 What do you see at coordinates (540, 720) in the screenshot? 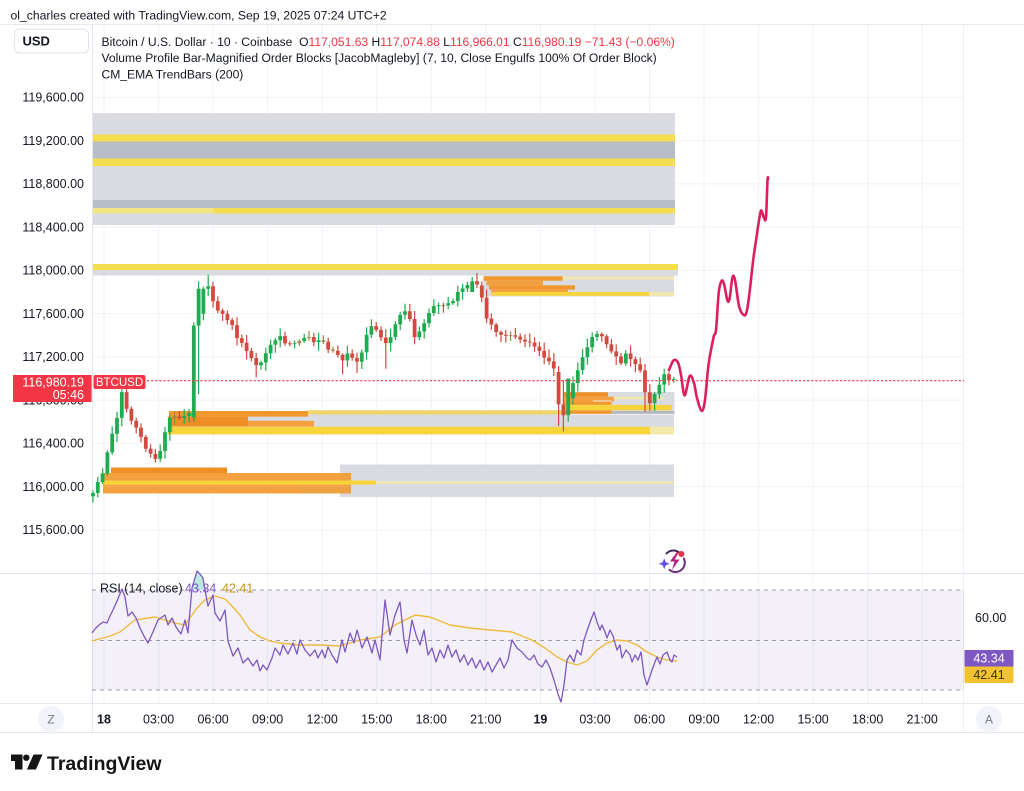
I see `svg-text: 19` at bounding box center [540, 720].